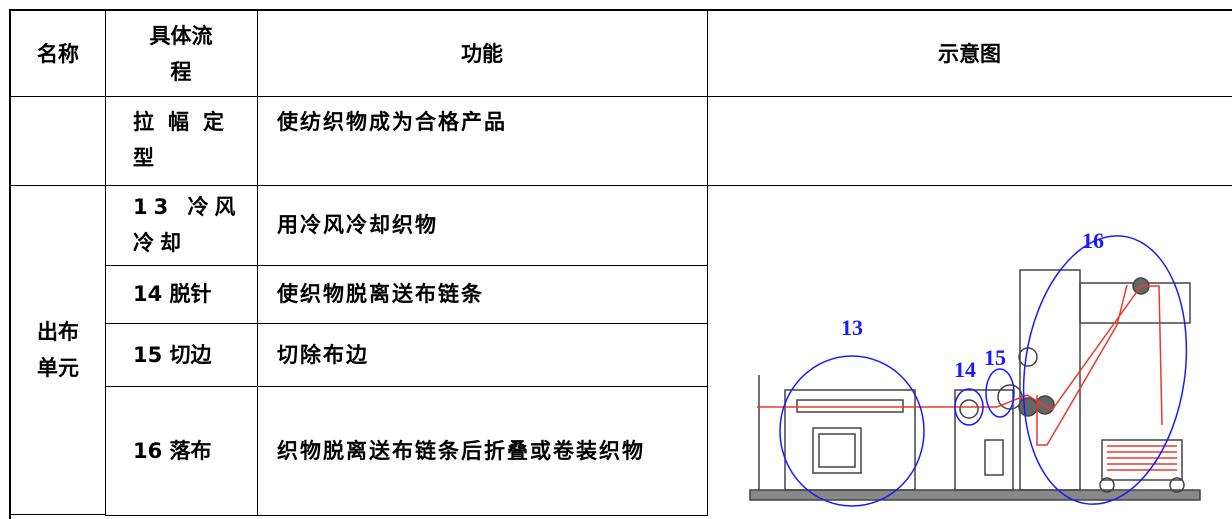  I want to click on callout-label: 16, so click(1093, 240).